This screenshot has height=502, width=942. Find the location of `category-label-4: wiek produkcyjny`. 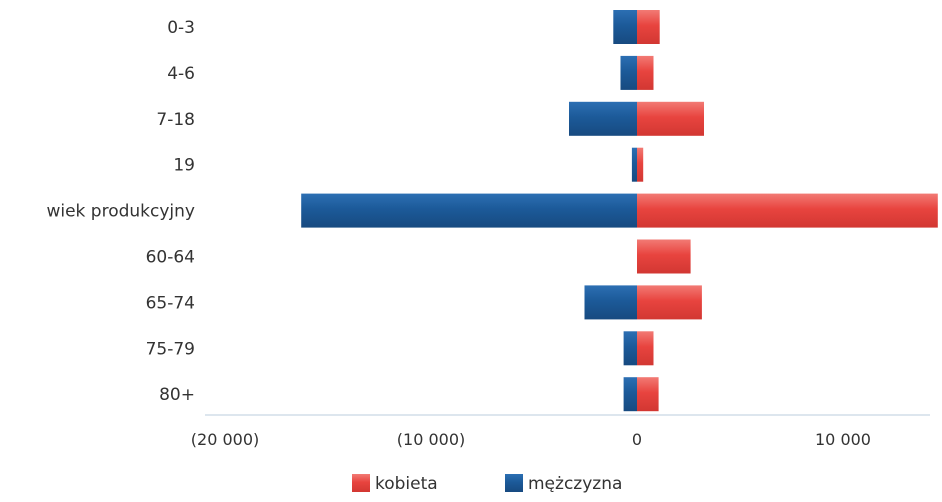

category-label-4: wiek produkcyjny is located at coordinates (120, 212).